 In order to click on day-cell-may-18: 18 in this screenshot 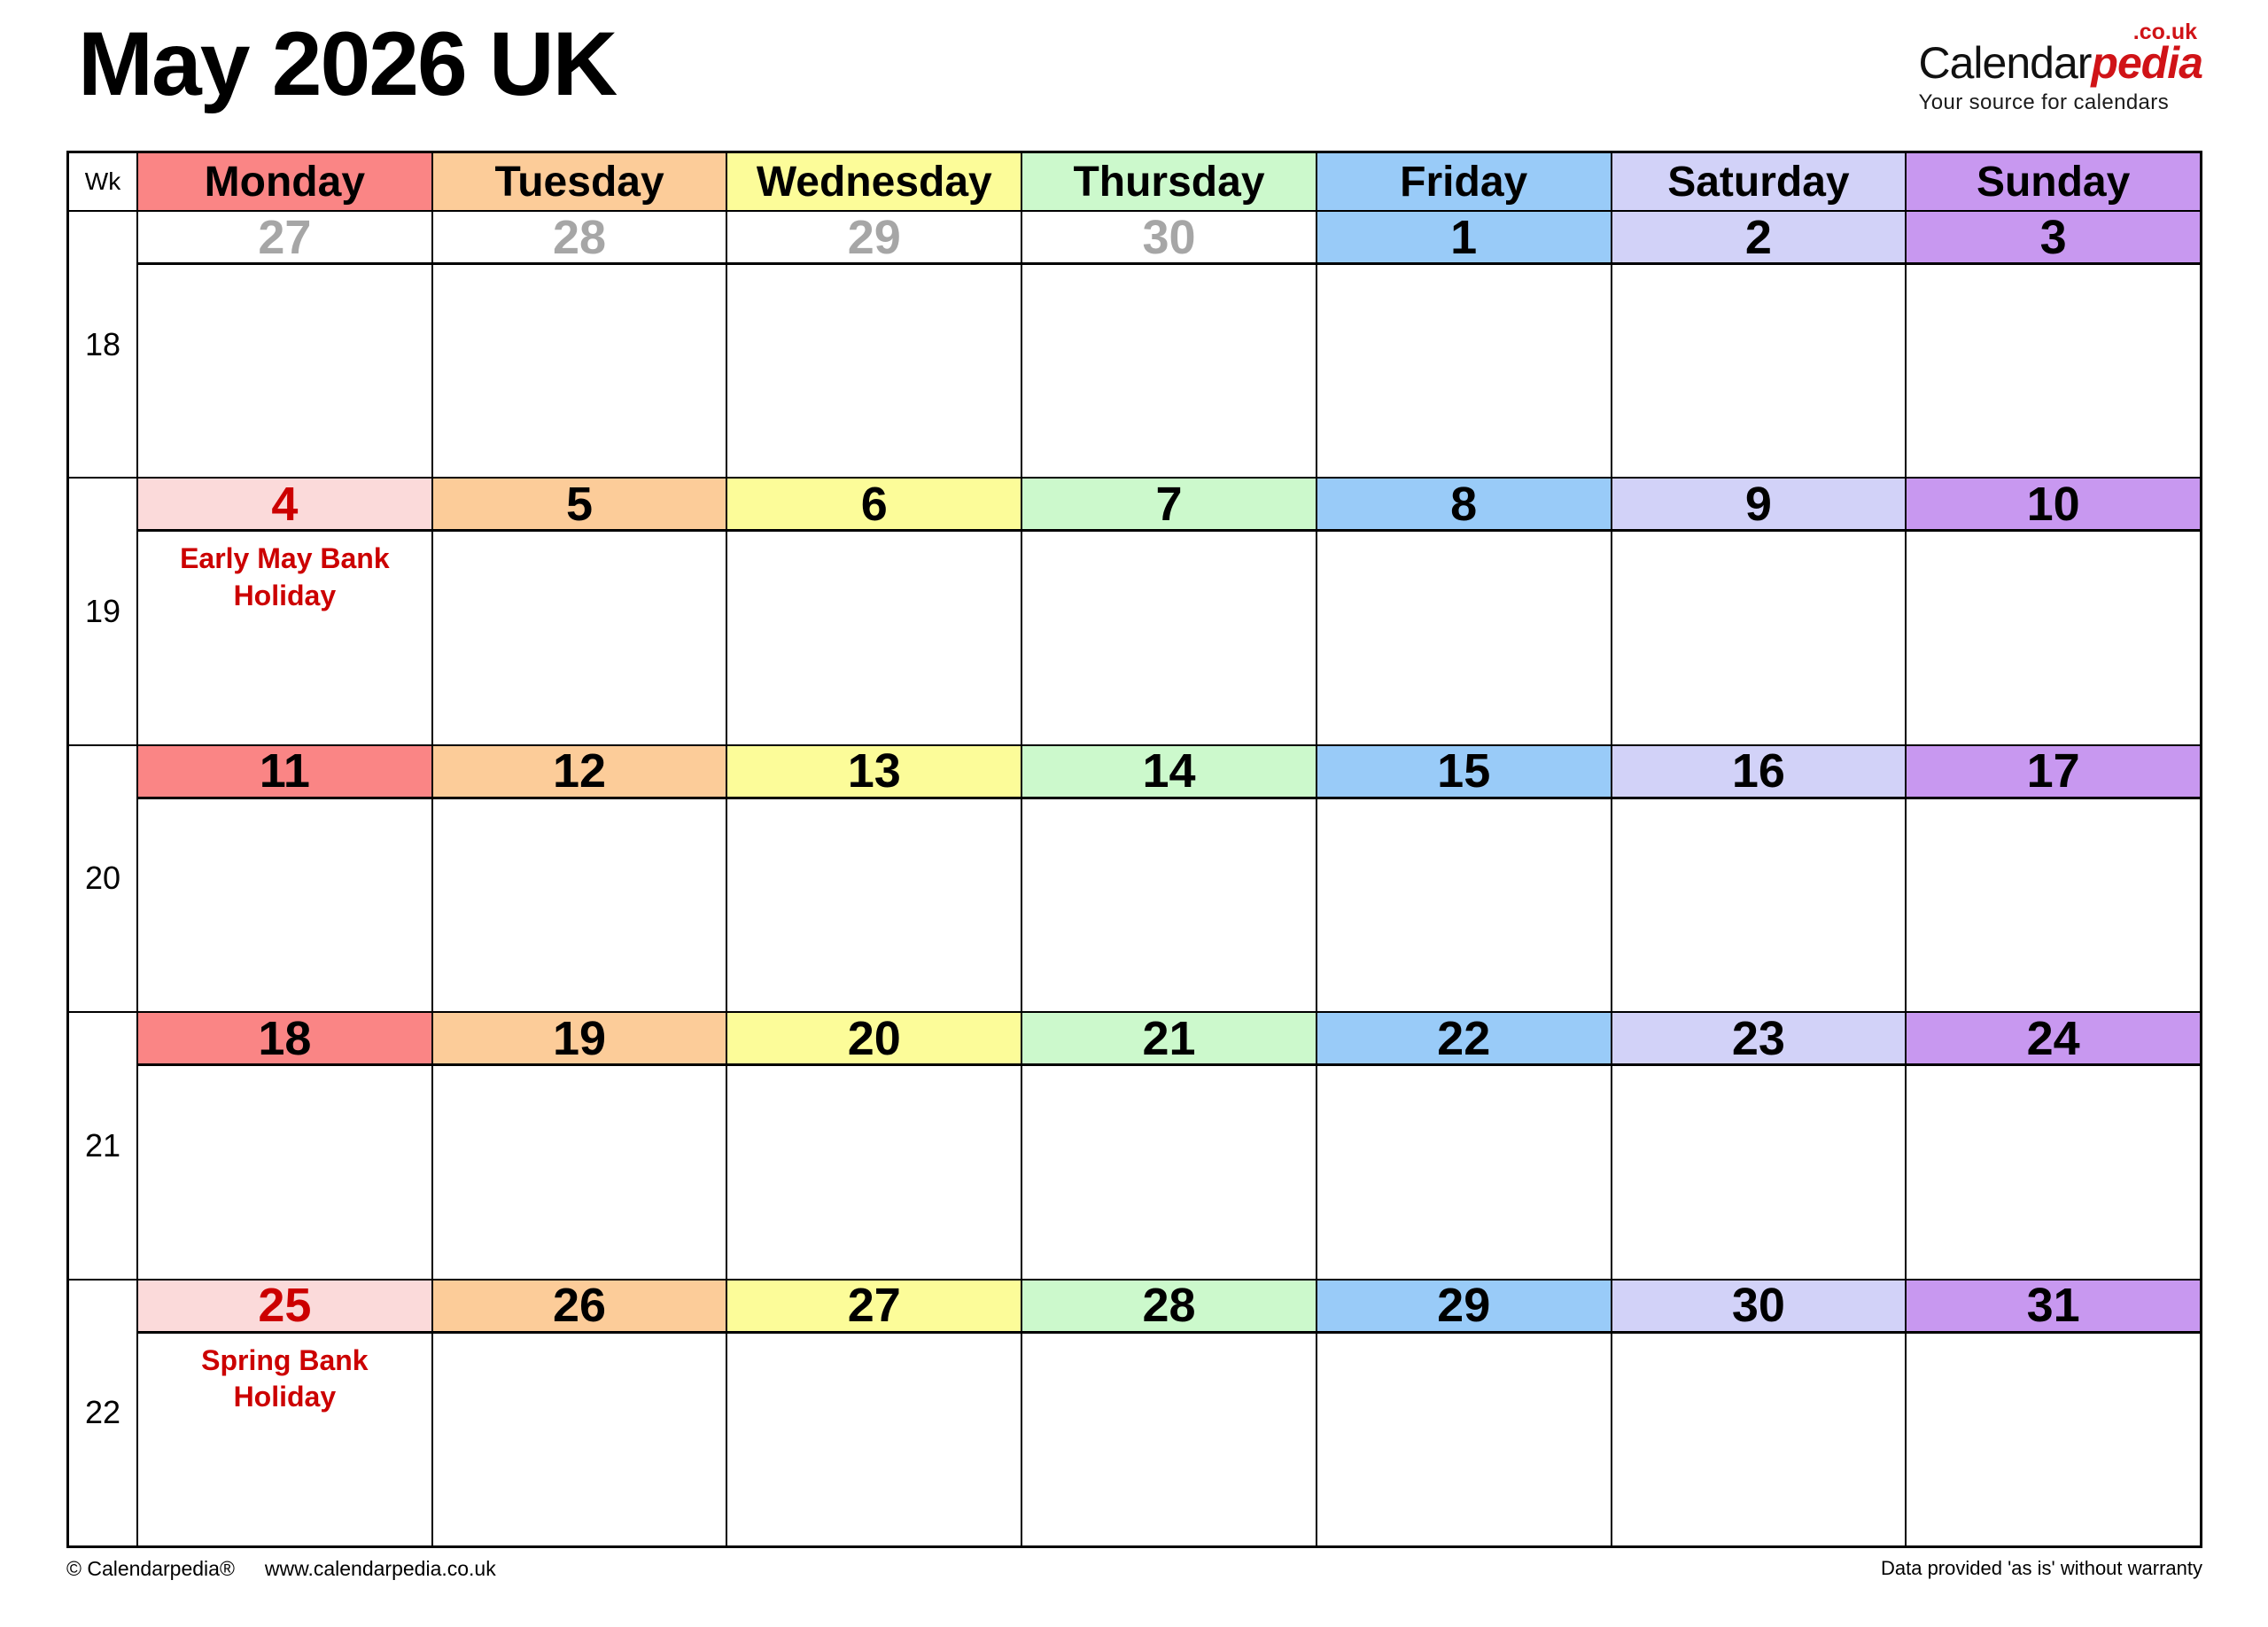, I will do `click(284, 1146)`.